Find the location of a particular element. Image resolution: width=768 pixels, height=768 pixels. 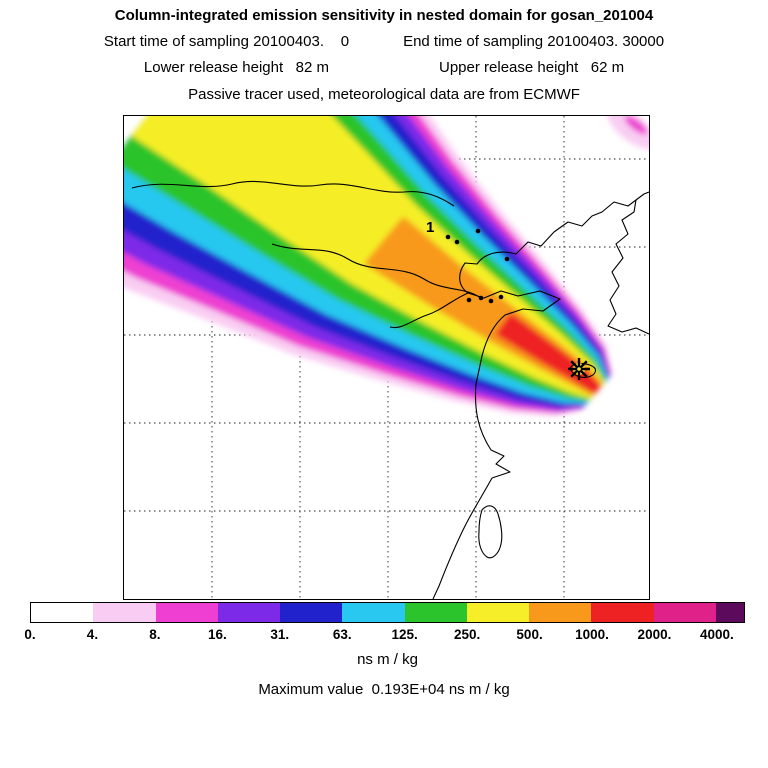

lower-release-label: Lower release height 82 m is located at coordinates (236, 67).